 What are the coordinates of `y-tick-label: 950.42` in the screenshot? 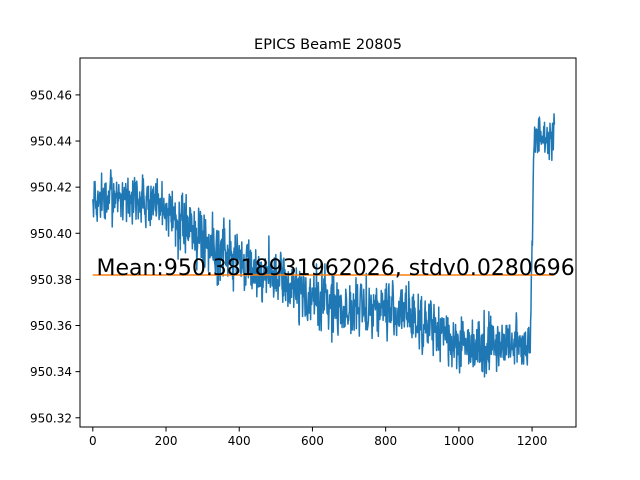 It's located at (51, 188).